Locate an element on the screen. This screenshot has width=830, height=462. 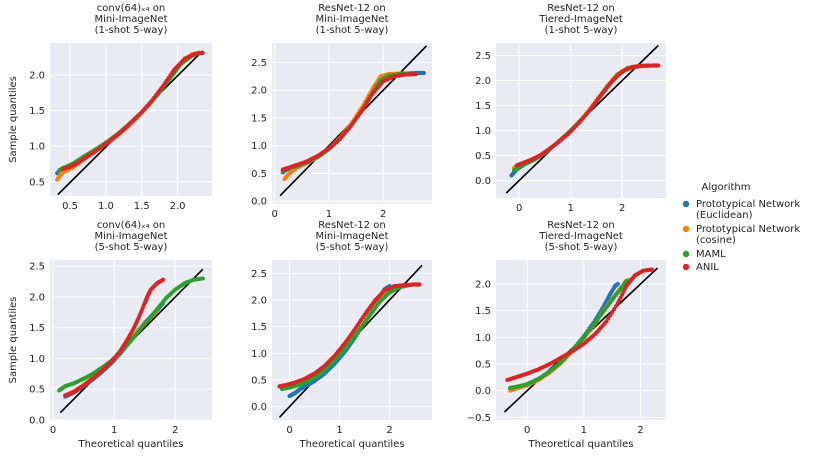
legend-entry: ANIL is located at coordinates (700, 267).